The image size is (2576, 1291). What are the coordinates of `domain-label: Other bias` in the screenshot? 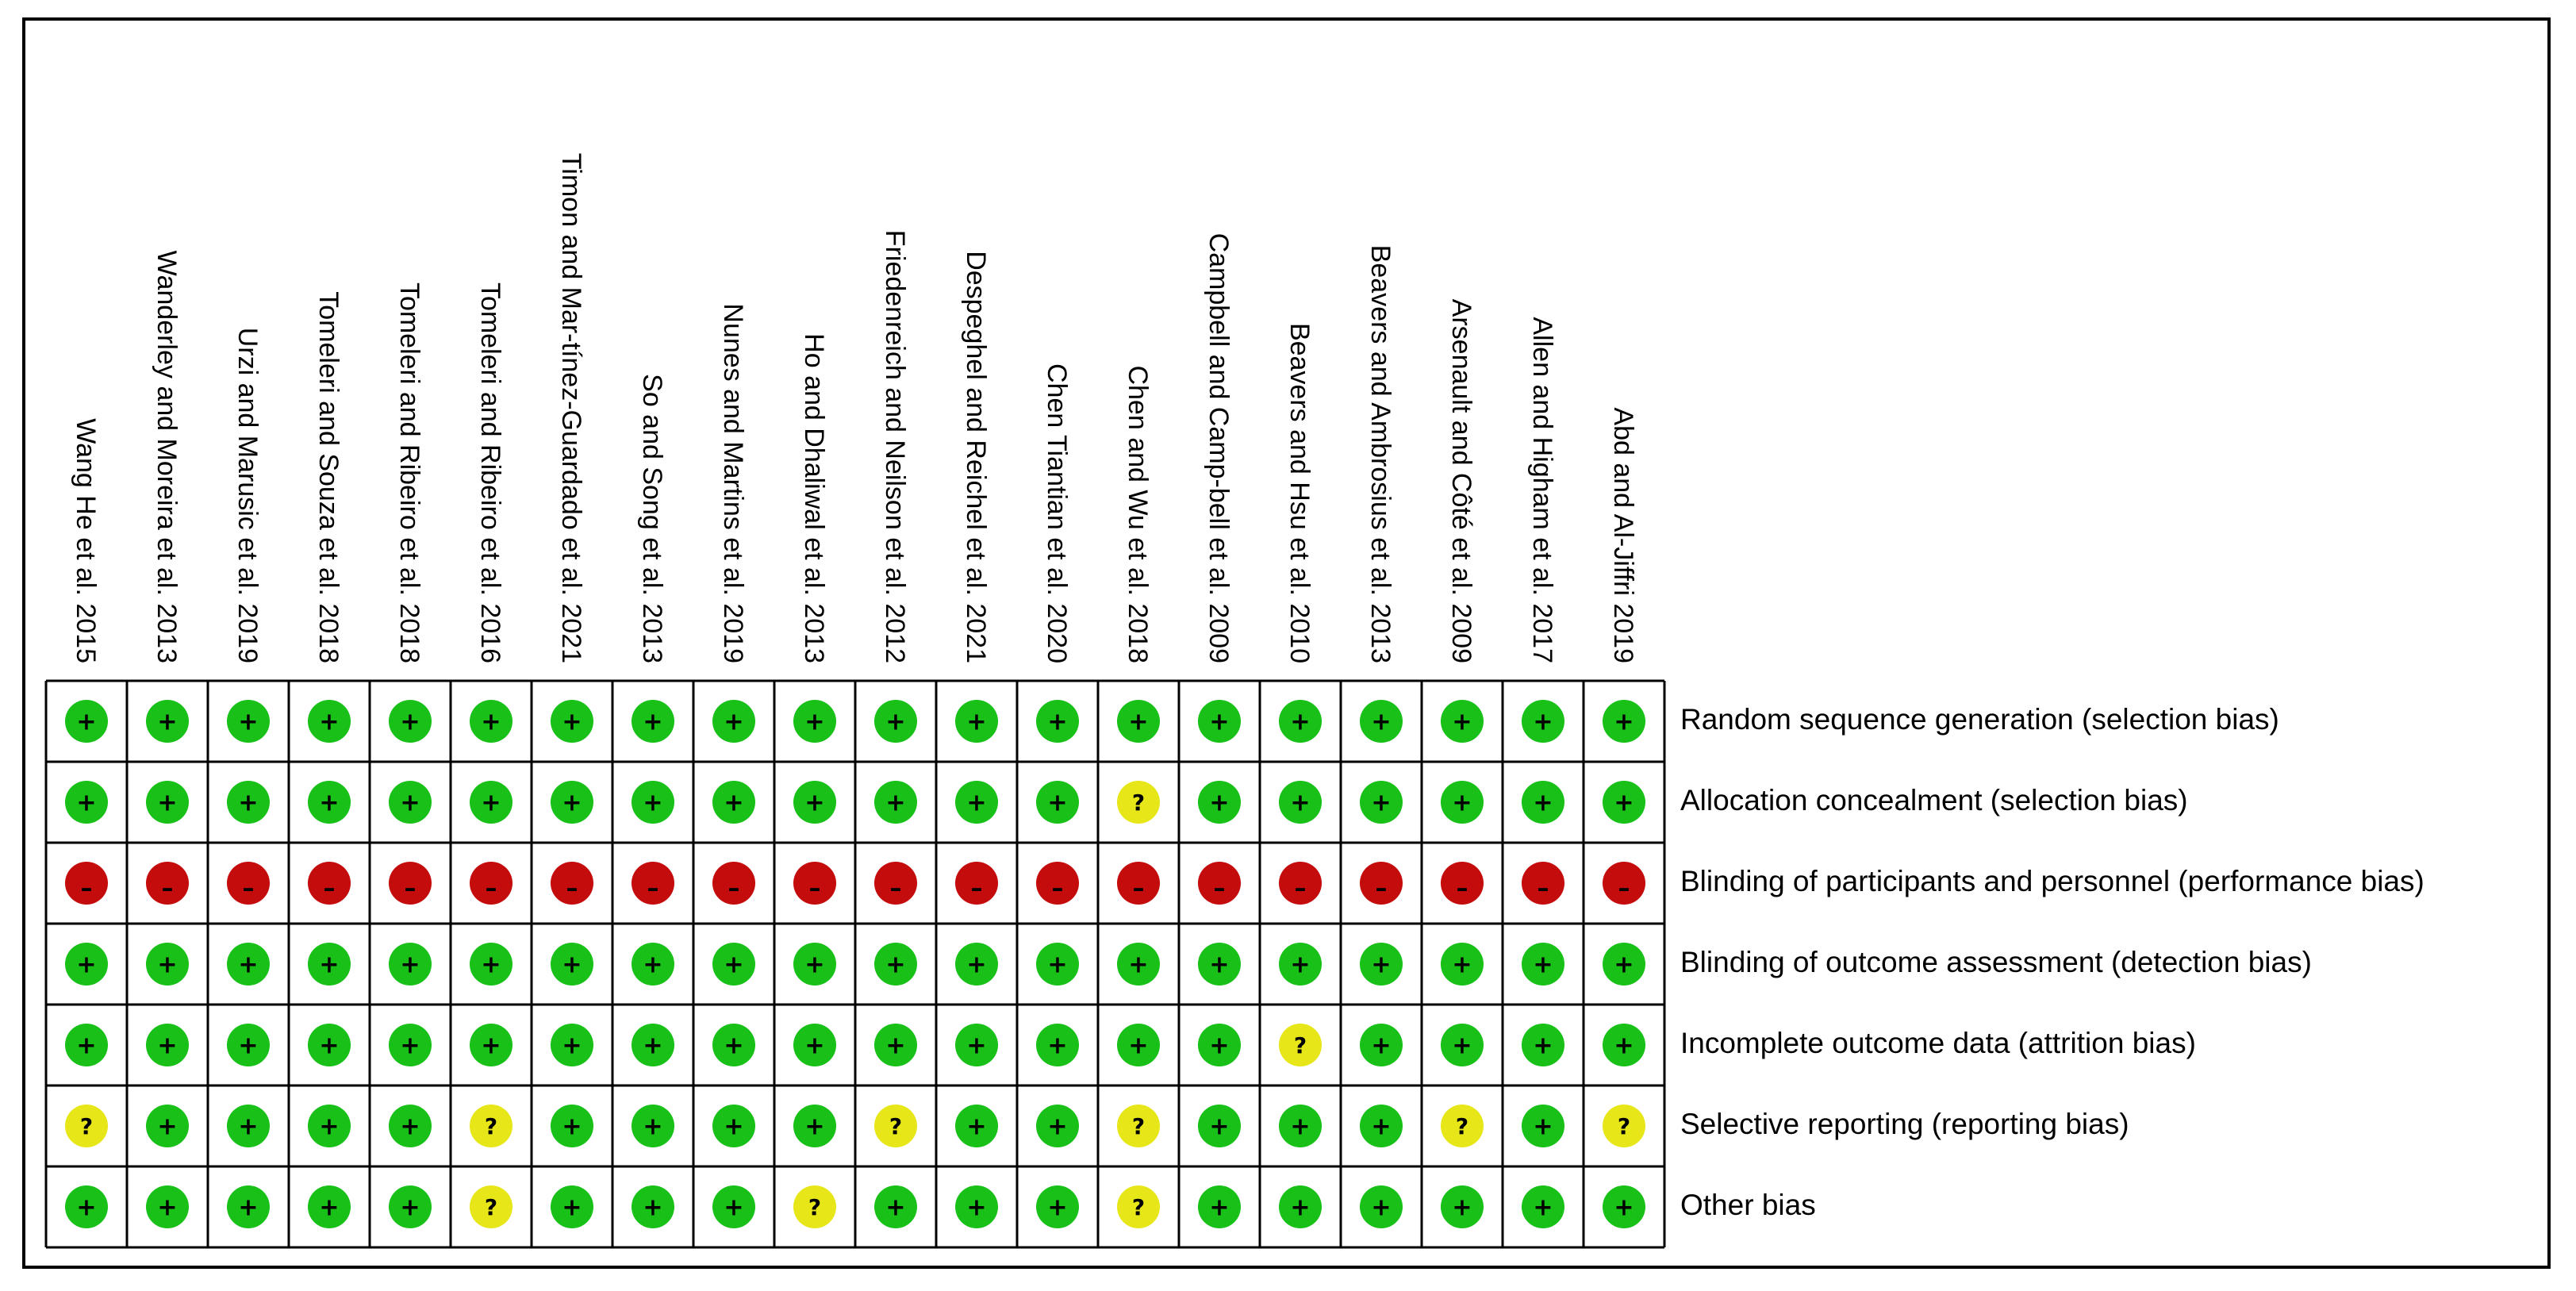 It's located at (1748, 1205).